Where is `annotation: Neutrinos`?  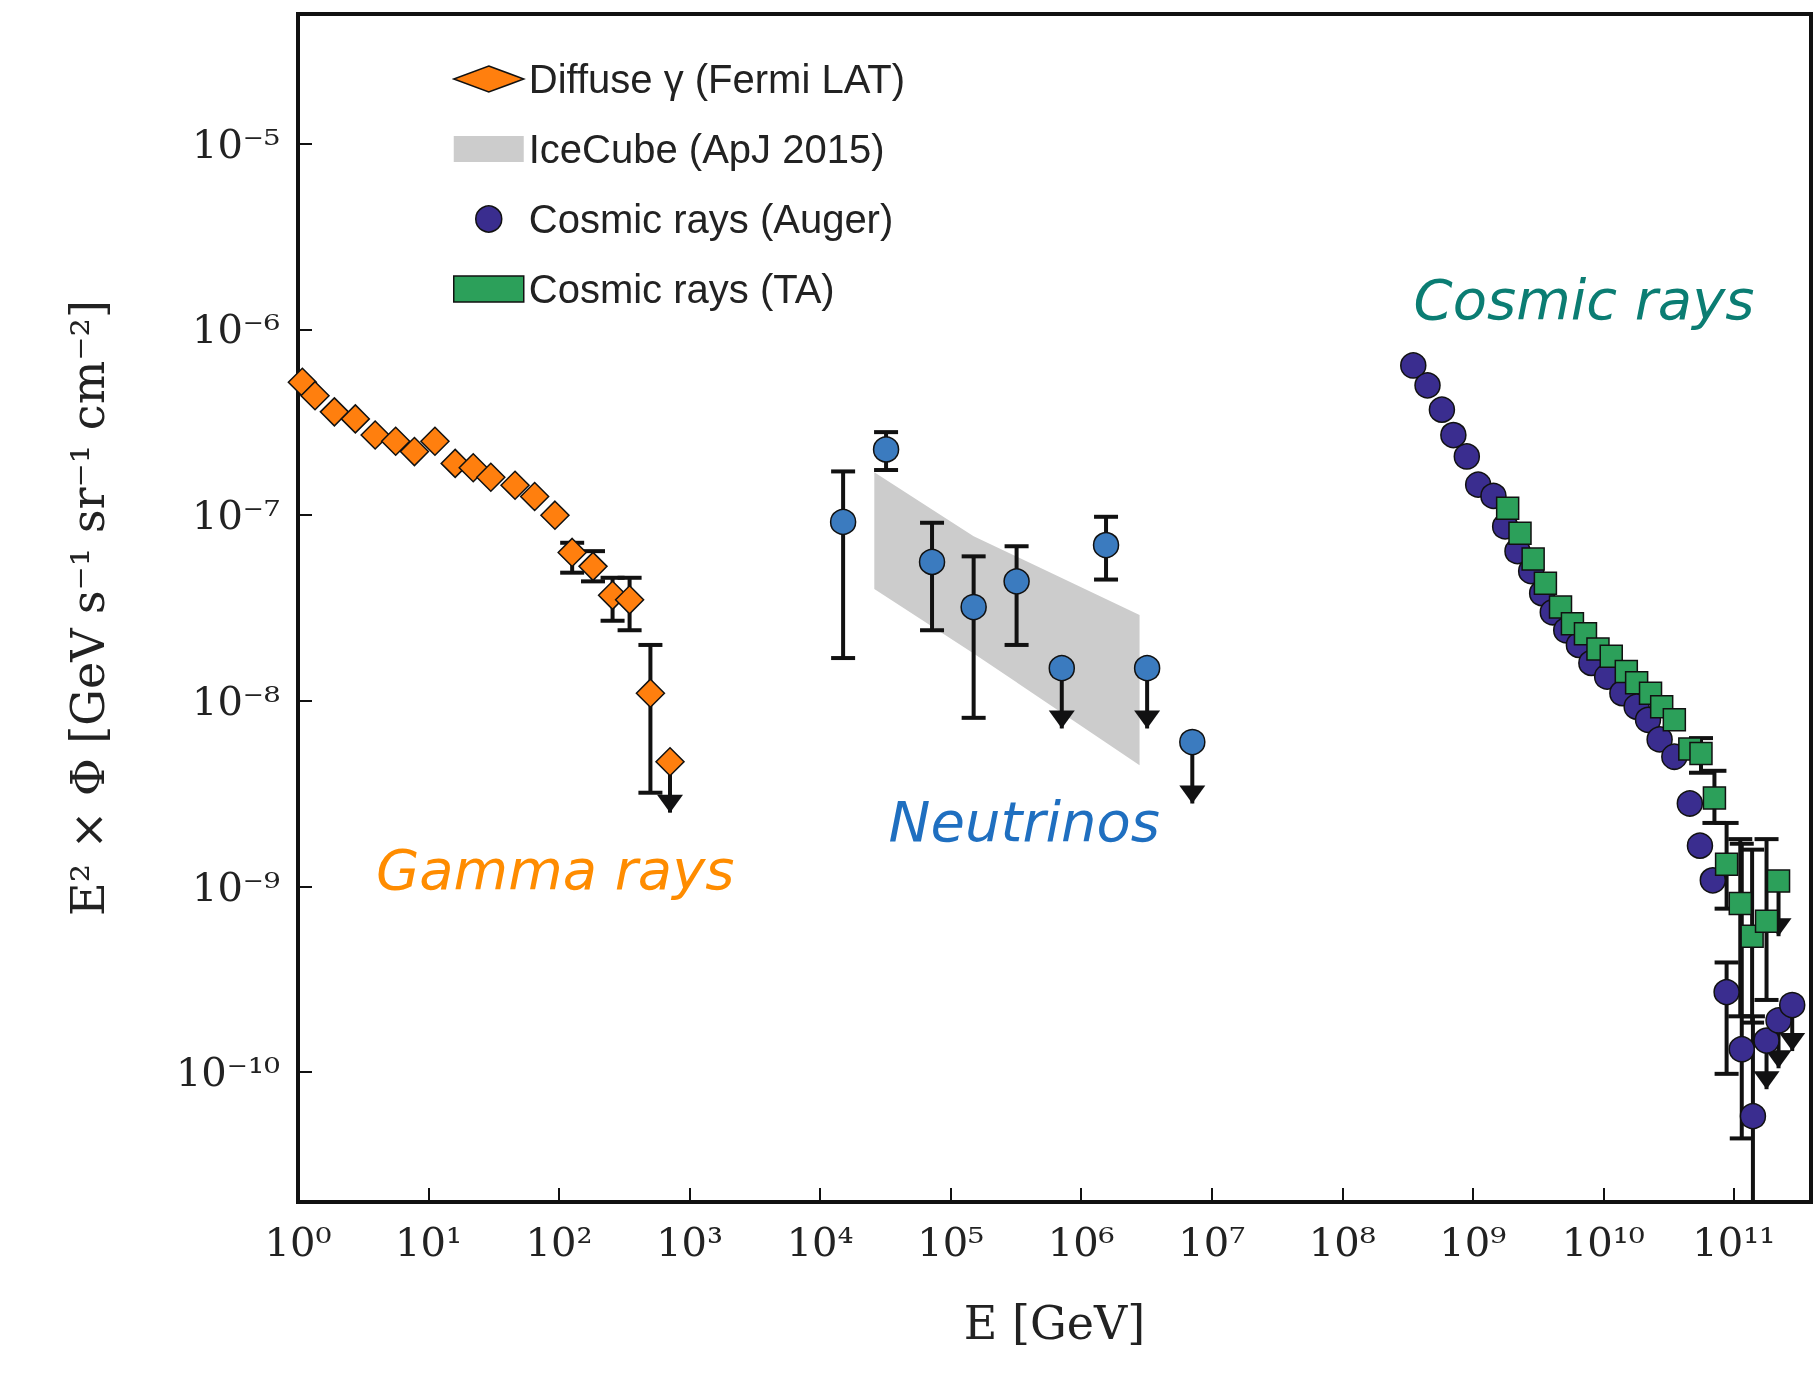
annotation: Neutrinos is located at coordinates (1024, 822).